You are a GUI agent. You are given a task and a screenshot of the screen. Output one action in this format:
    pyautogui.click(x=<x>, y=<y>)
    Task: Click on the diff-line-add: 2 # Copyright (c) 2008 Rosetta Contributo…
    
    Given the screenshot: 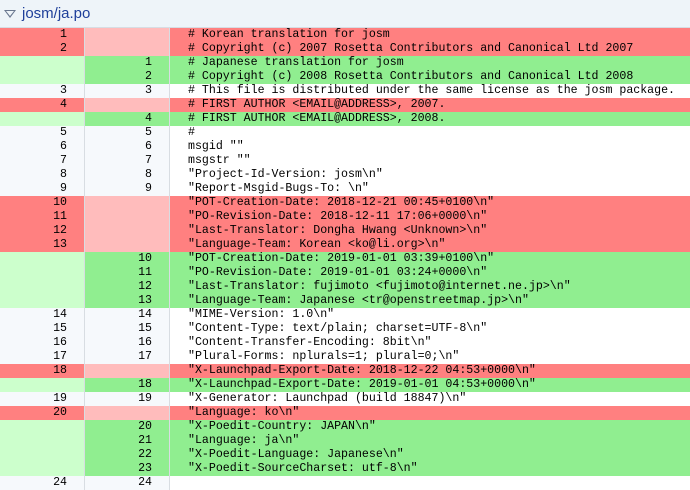 What is the action you would take?
    pyautogui.click(x=345, y=77)
    